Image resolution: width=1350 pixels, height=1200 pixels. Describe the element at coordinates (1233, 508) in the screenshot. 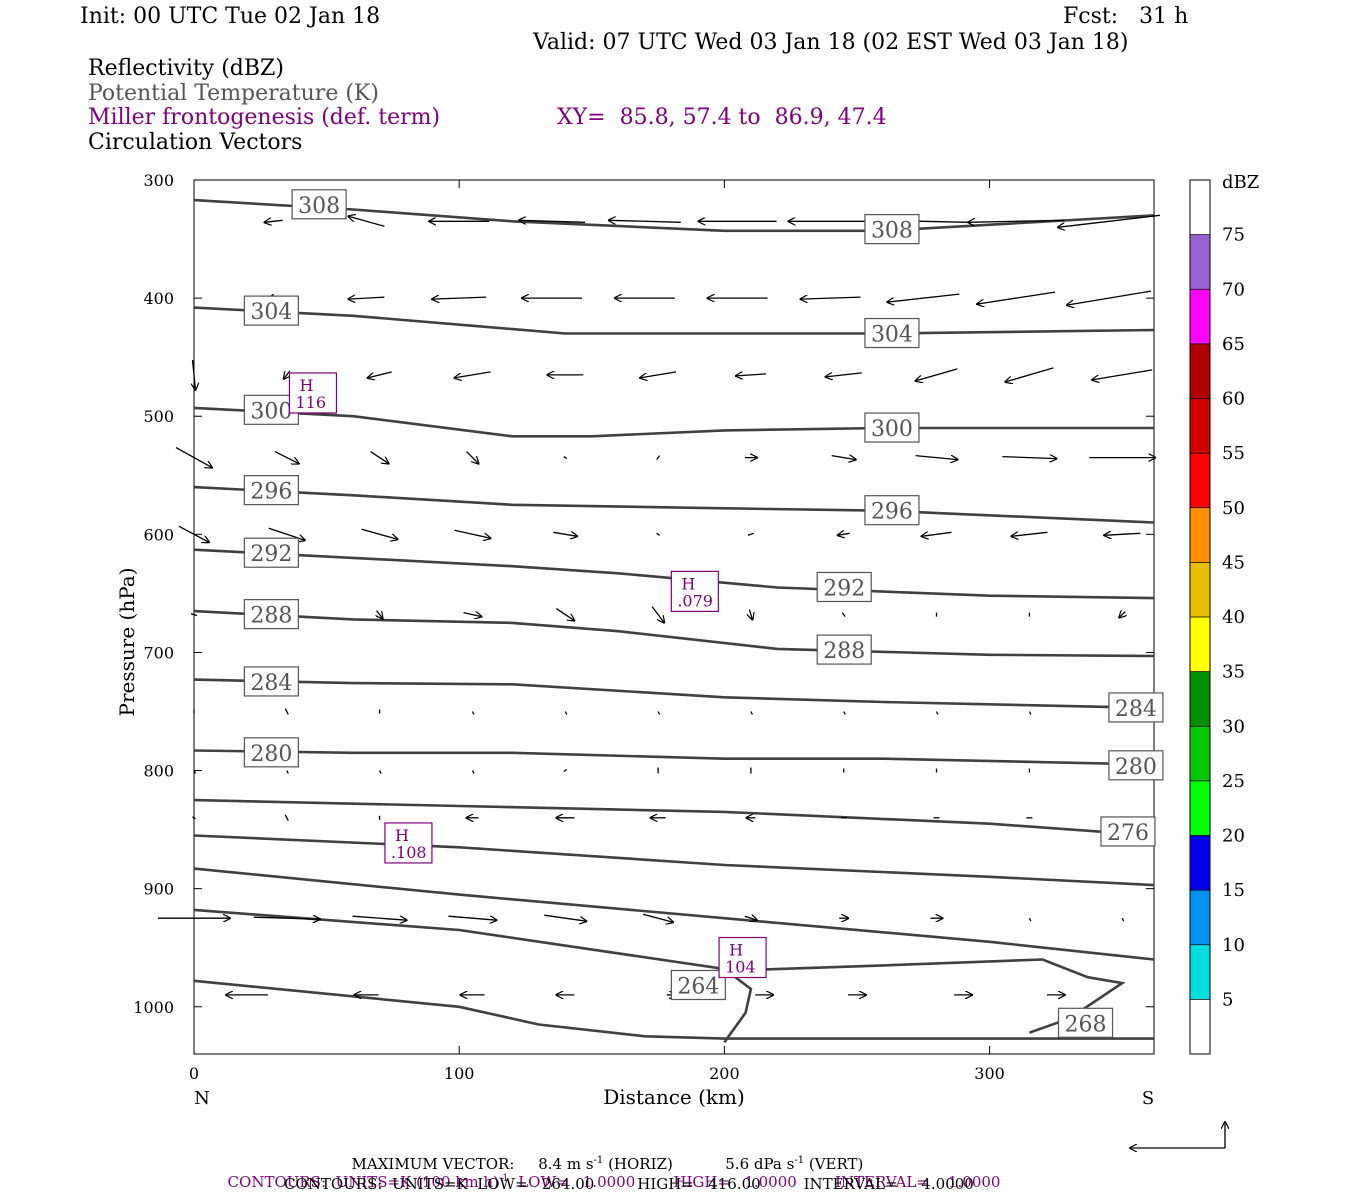

I see `colorbar-level-label: 50` at that location.